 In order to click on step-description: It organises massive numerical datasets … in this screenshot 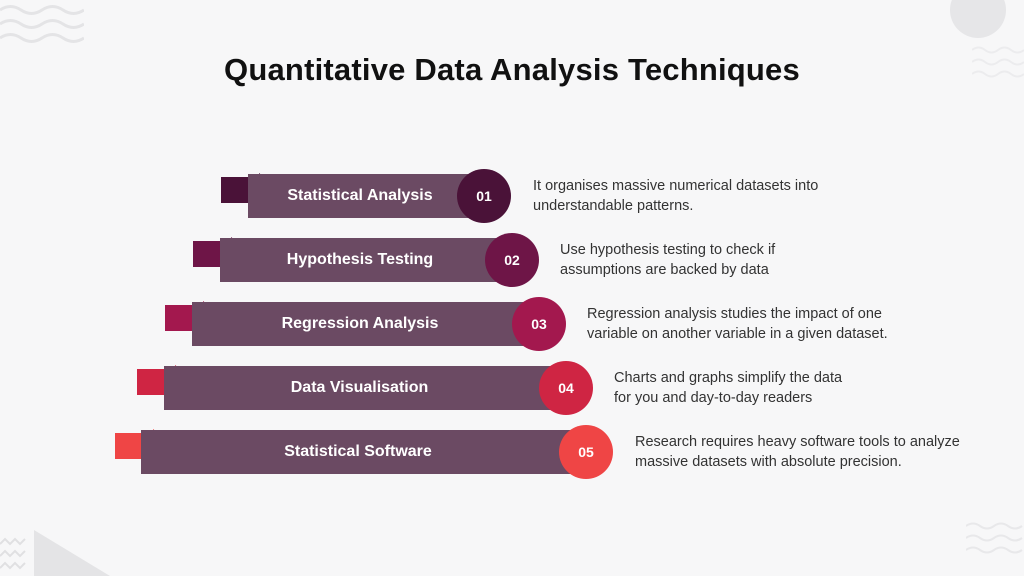, I will do `click(733, 196)`.